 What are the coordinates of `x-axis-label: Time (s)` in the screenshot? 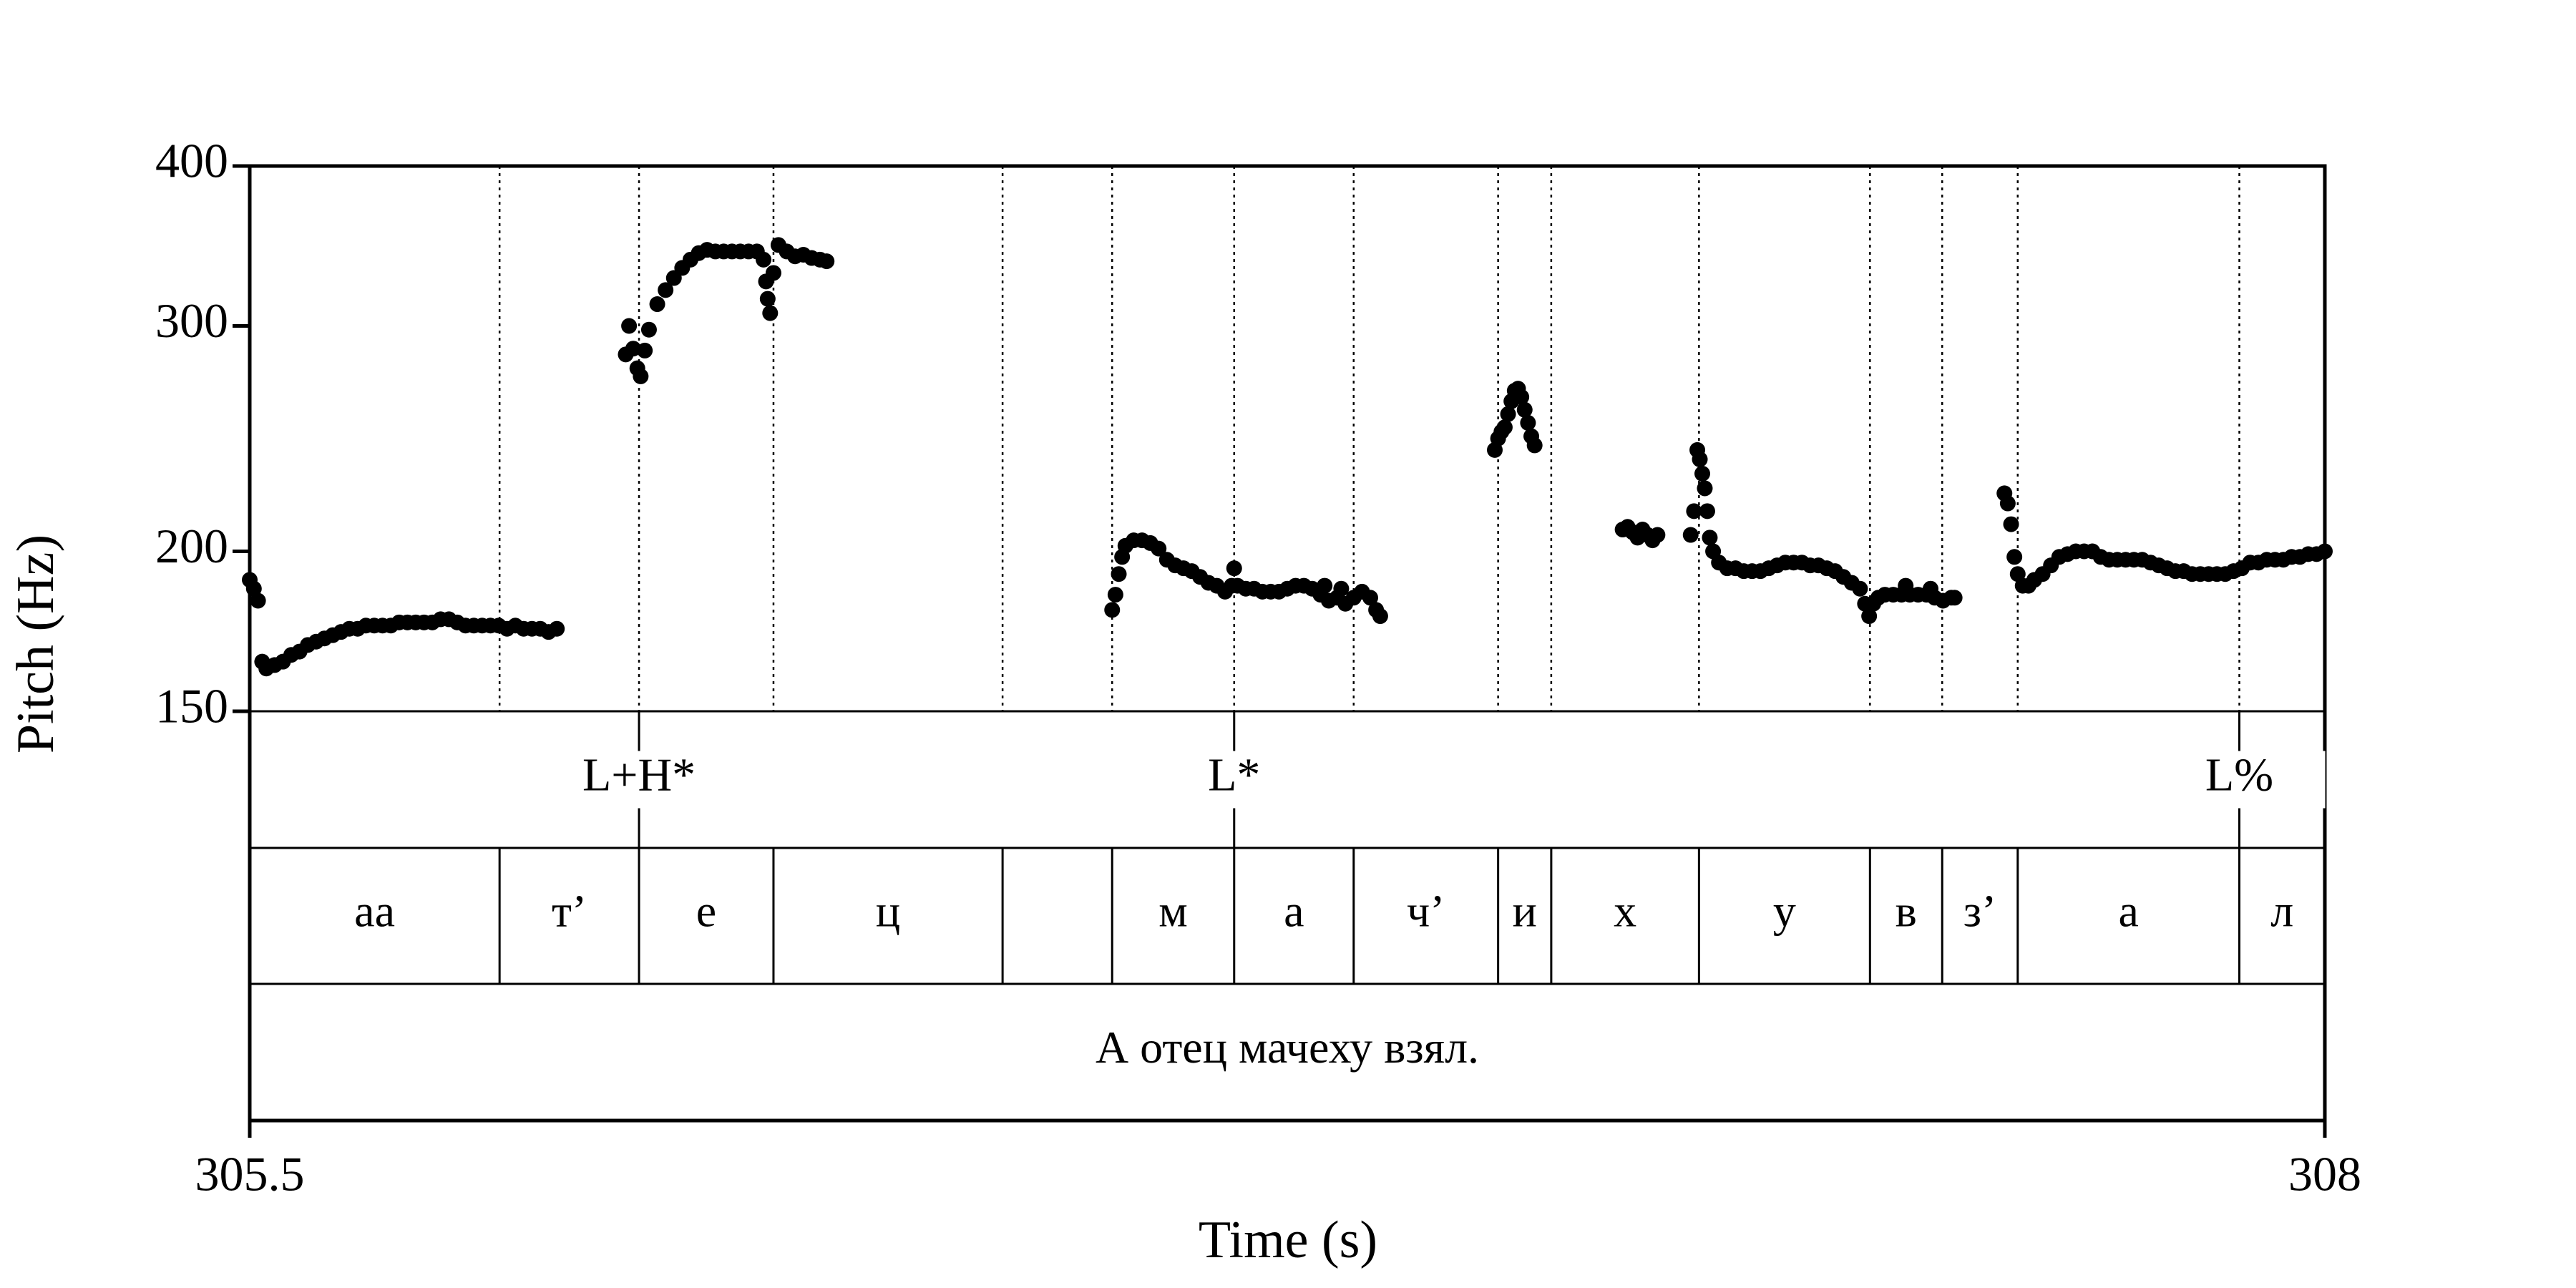 It's located at (1288, 1240).